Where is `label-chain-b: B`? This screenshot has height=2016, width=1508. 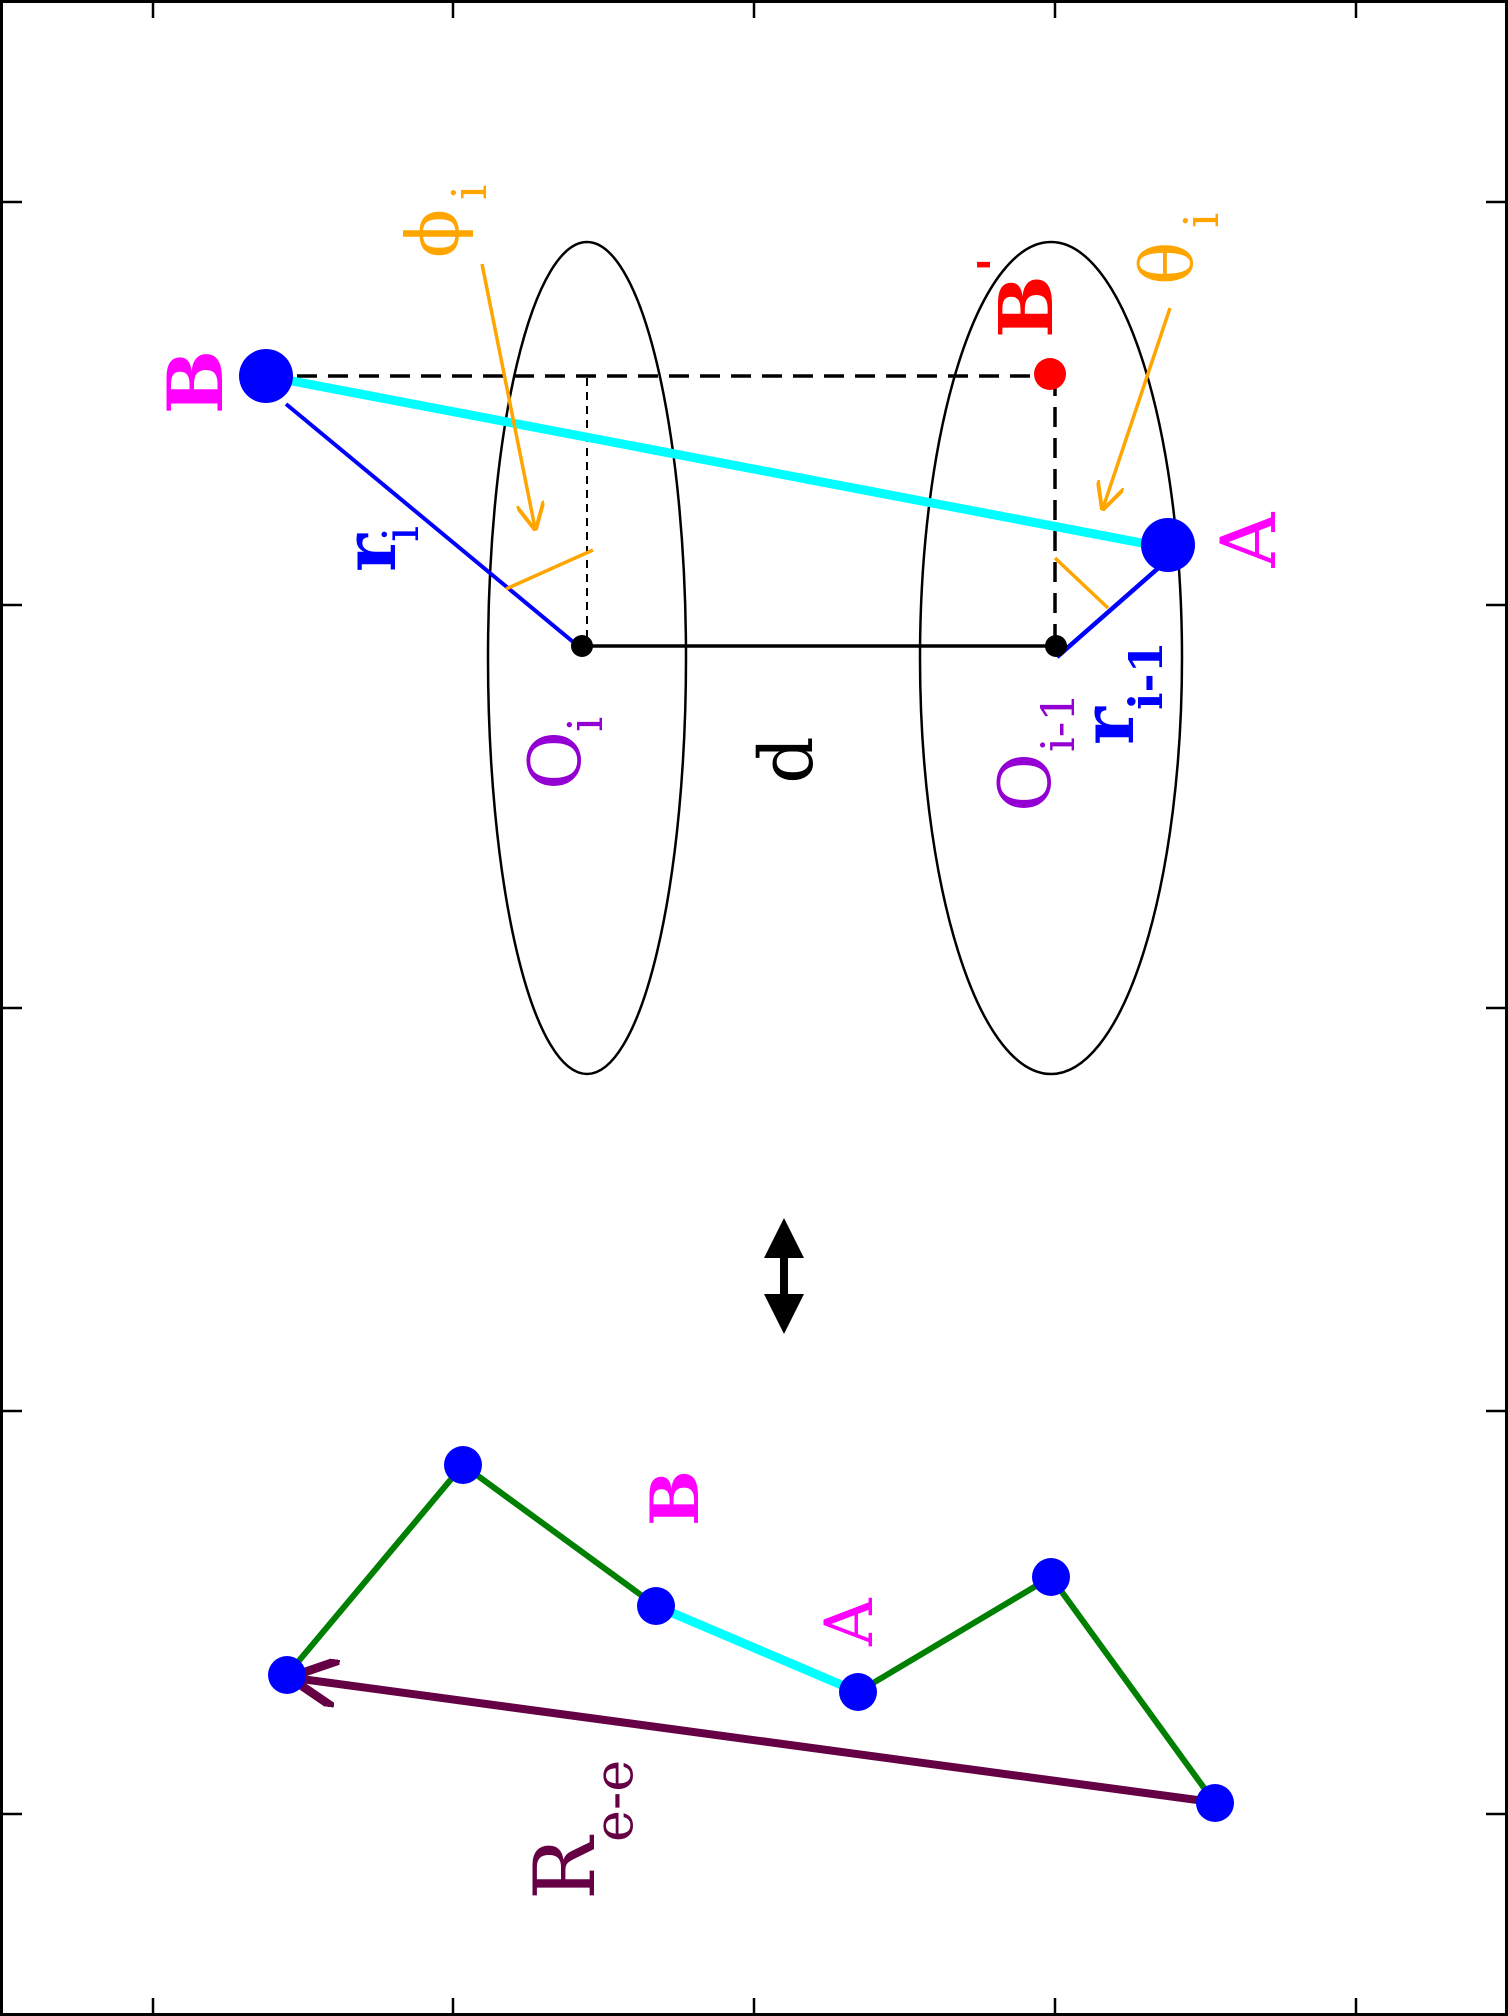 label-chain-b: B is located at coordinates (675, 1498).